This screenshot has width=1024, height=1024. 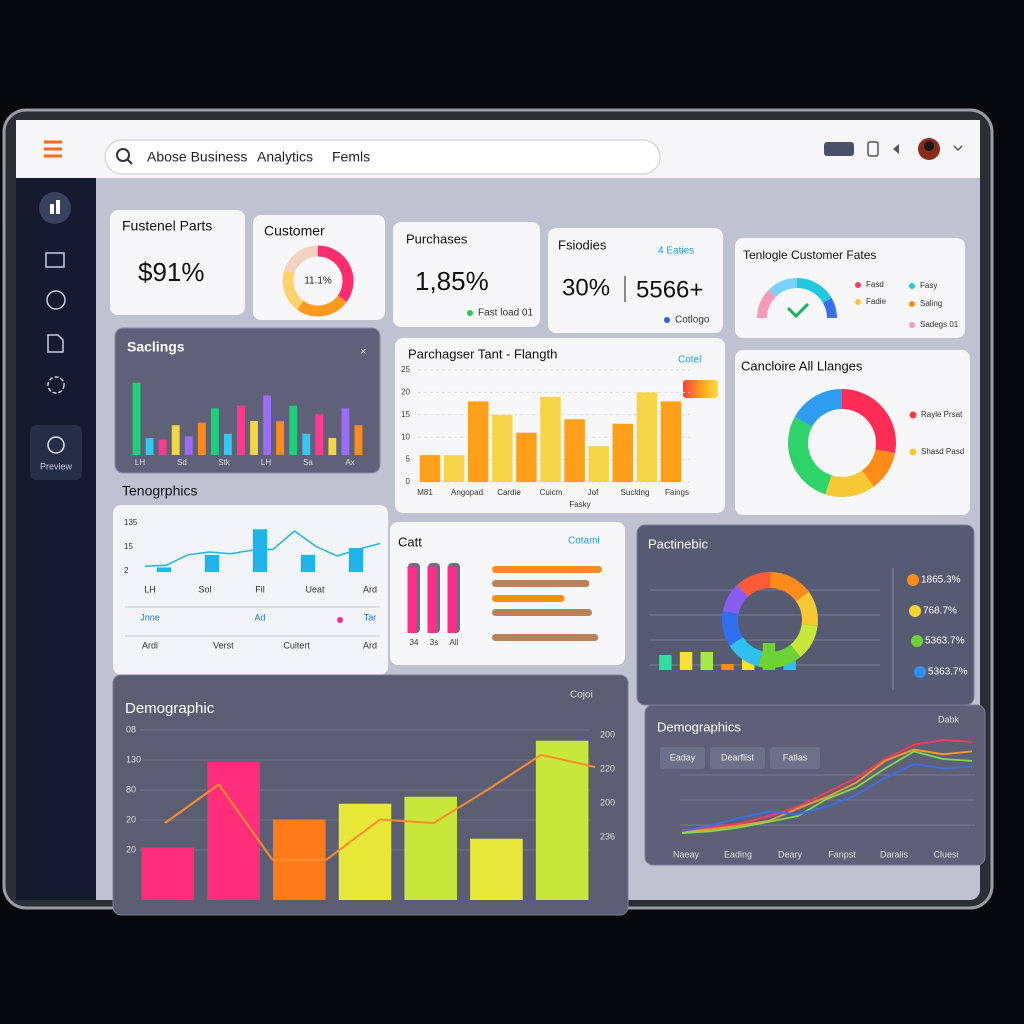 I want to click on legend-label: Cotami, so click(x=584, y=541).